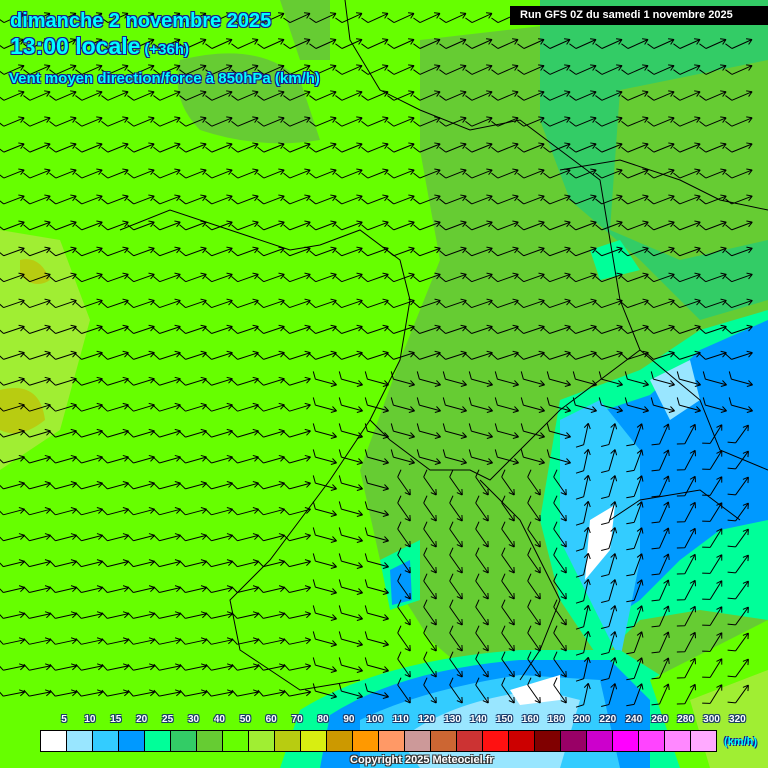 The width and height of the screenshot is (768, 768). Describe the element at coordinates (349, 719) in the screenshot. I see `legend-label: 90` at that location.